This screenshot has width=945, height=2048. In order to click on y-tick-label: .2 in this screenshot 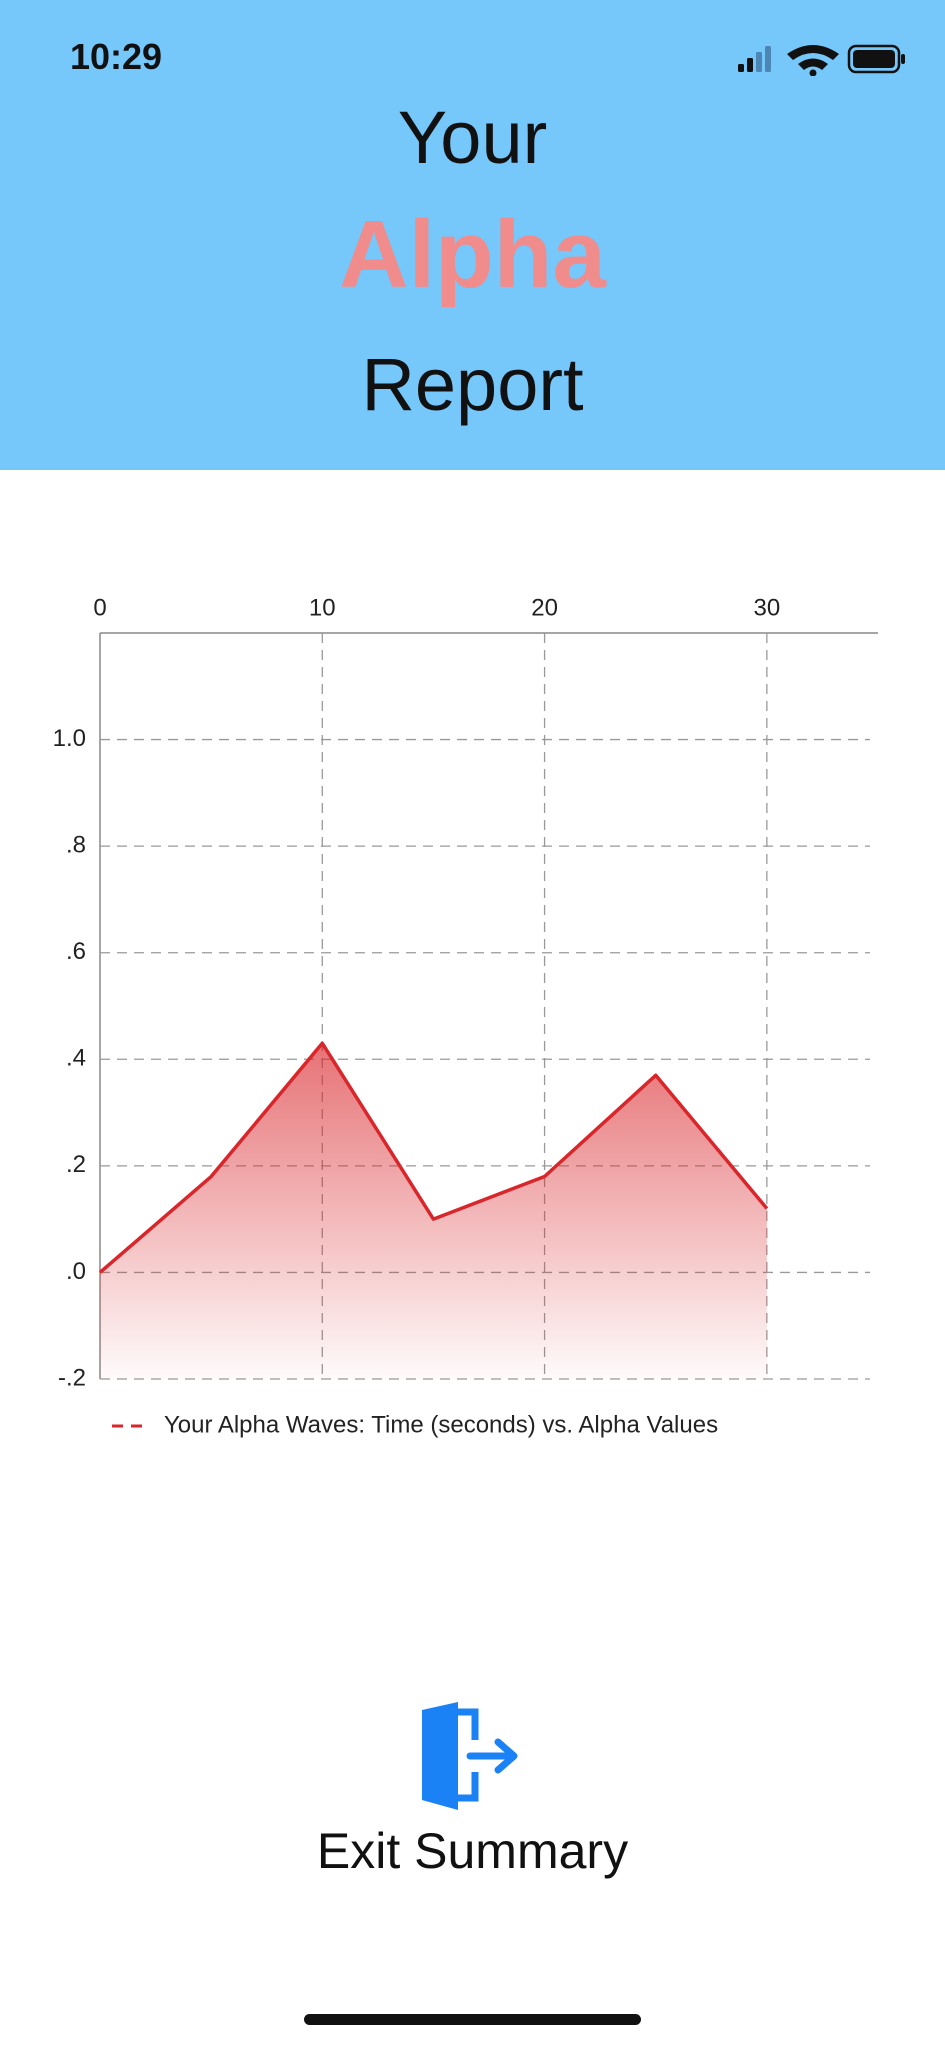, I will do `click(76, 1164)`.